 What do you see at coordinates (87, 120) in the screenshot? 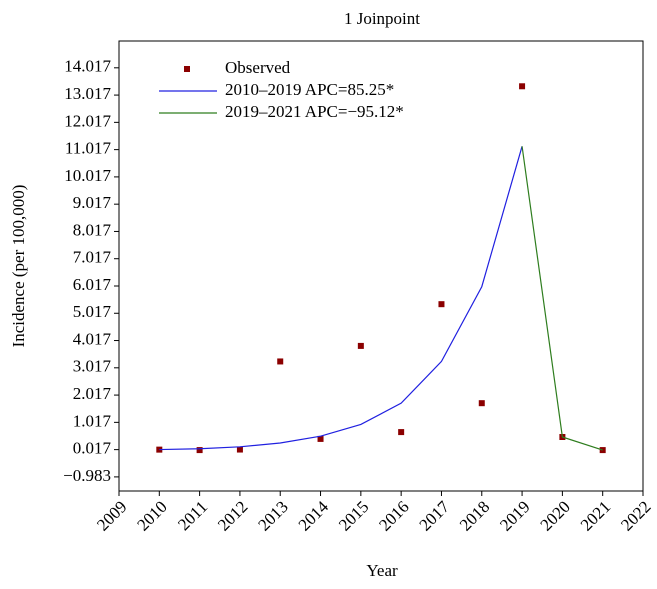
I see `y-tick-label: 12.017` at bounding box center [87, 120].